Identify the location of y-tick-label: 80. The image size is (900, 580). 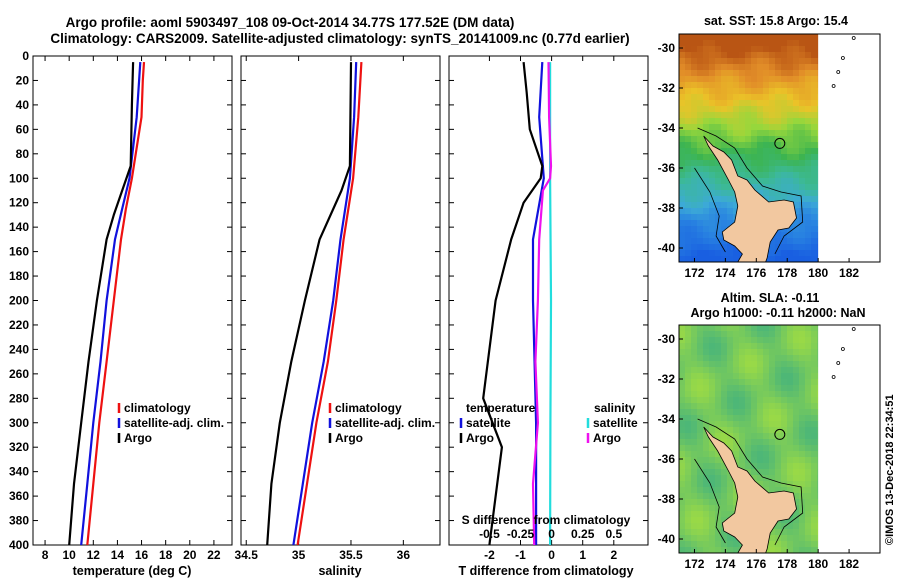
(23, 154).